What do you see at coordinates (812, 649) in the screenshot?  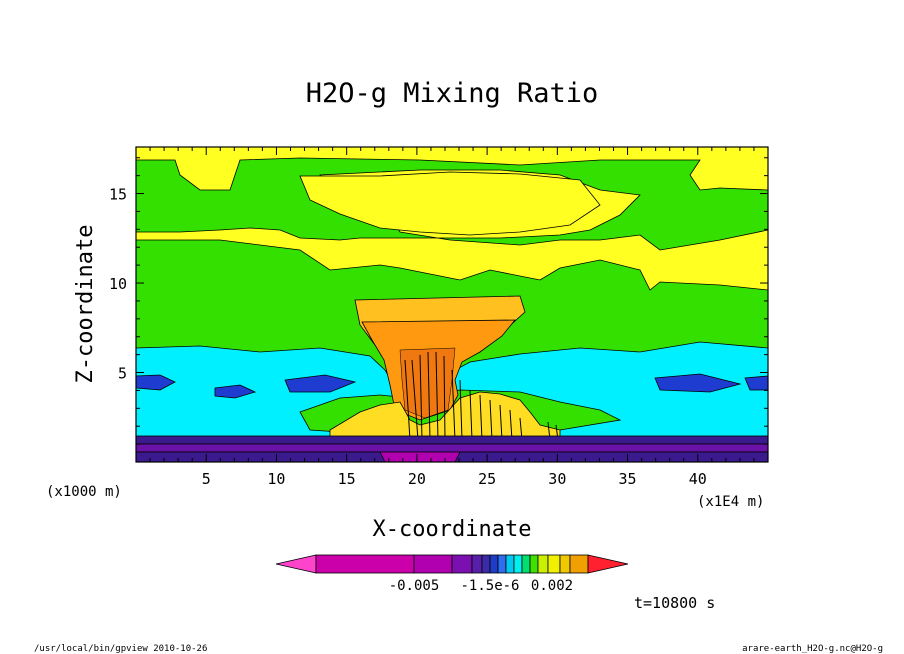 I see `footer-right: arare-earth_H2O-g.nc@H2O-g` at bounding box center [812, 649].